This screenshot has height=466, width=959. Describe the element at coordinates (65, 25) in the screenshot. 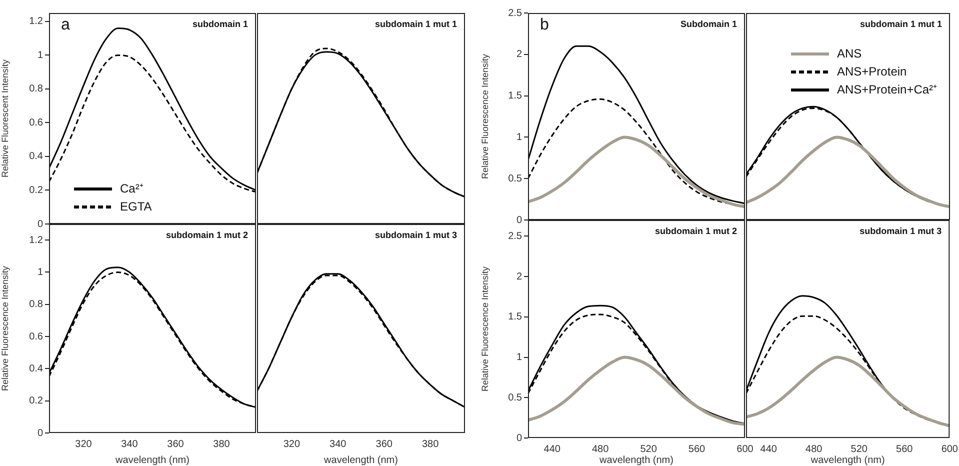

I see `annotation: a` at that location.